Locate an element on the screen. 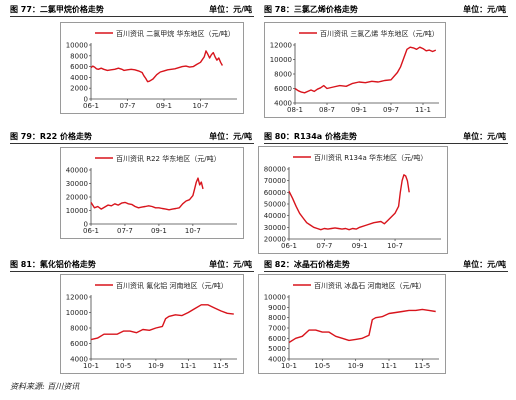  figure-title-bar: 图 81：氟化铝价格走势 单位：元/吨 is located at coordinates (132, 265).